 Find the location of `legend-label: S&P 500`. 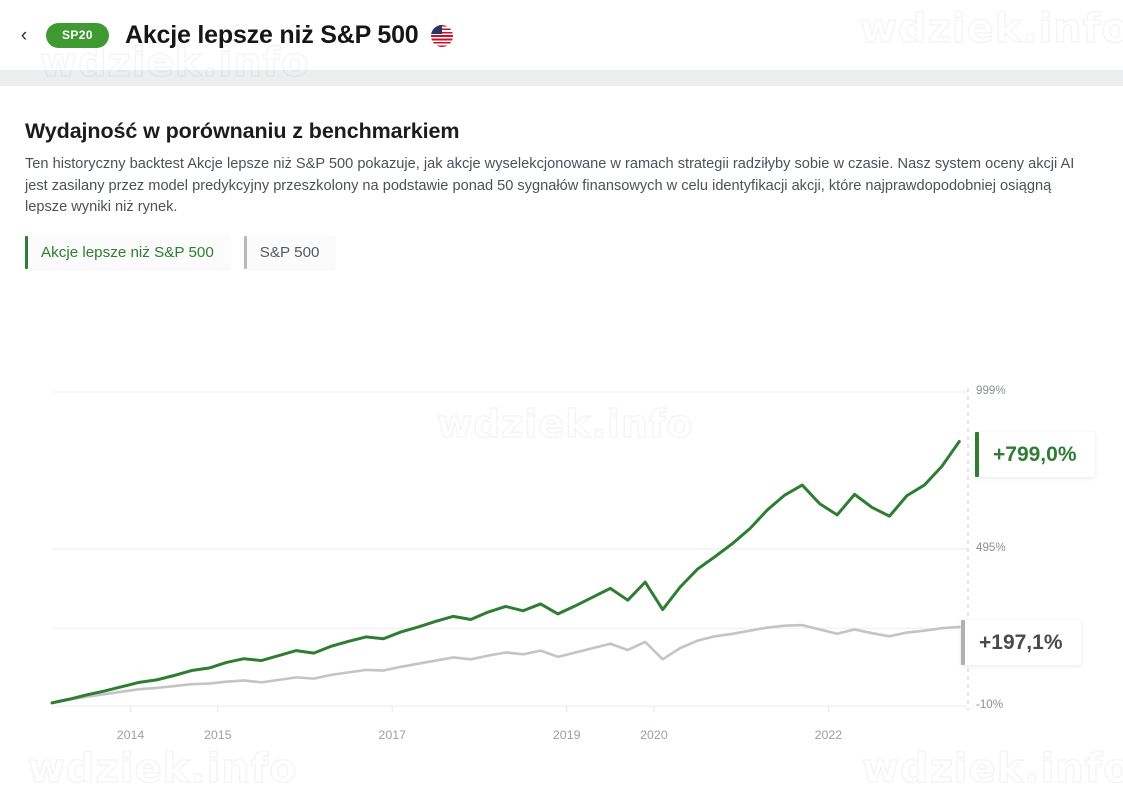

legend-label: S&P 500 is located at coordinates (289, 252).